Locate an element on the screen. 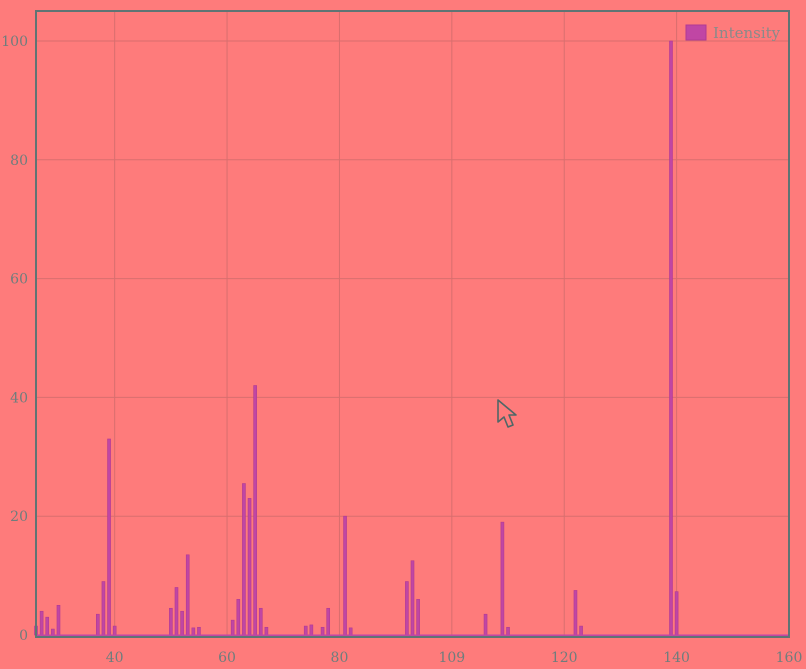 This screenshot has width=806, height=669. y-tick-label: 40 is located at coordinates (19, 398).